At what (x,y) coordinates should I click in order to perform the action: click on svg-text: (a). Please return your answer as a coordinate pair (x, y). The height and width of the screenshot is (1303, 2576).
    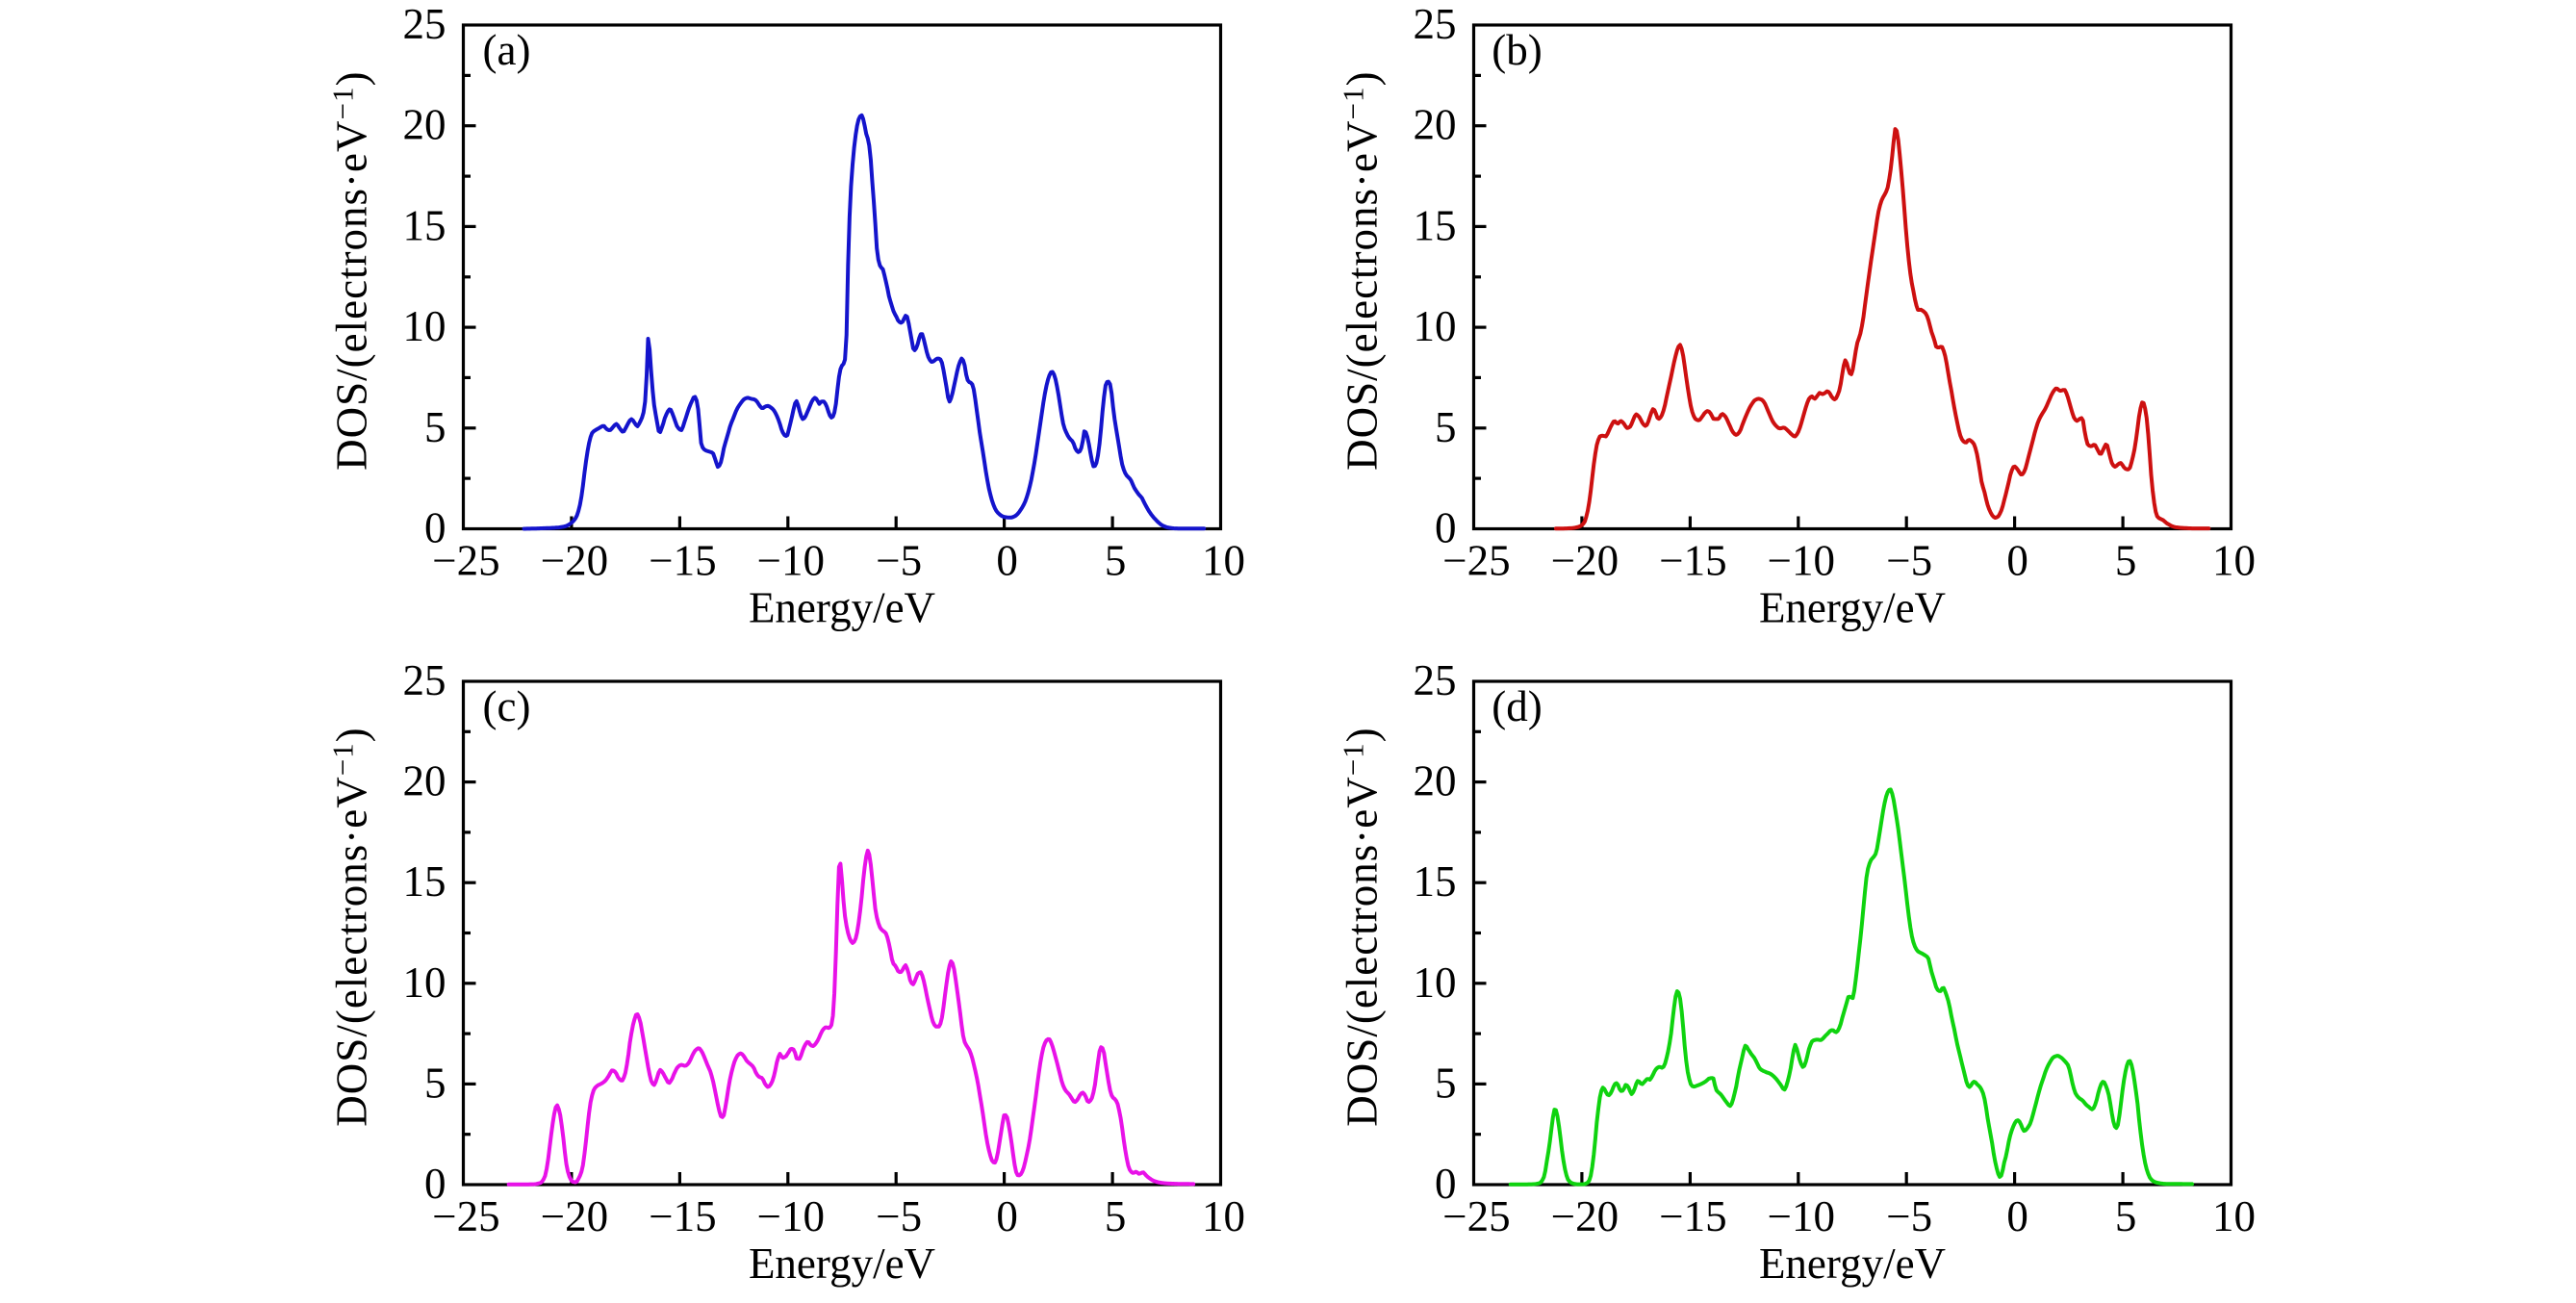
    Looking at the image, I should click on (507, 50).